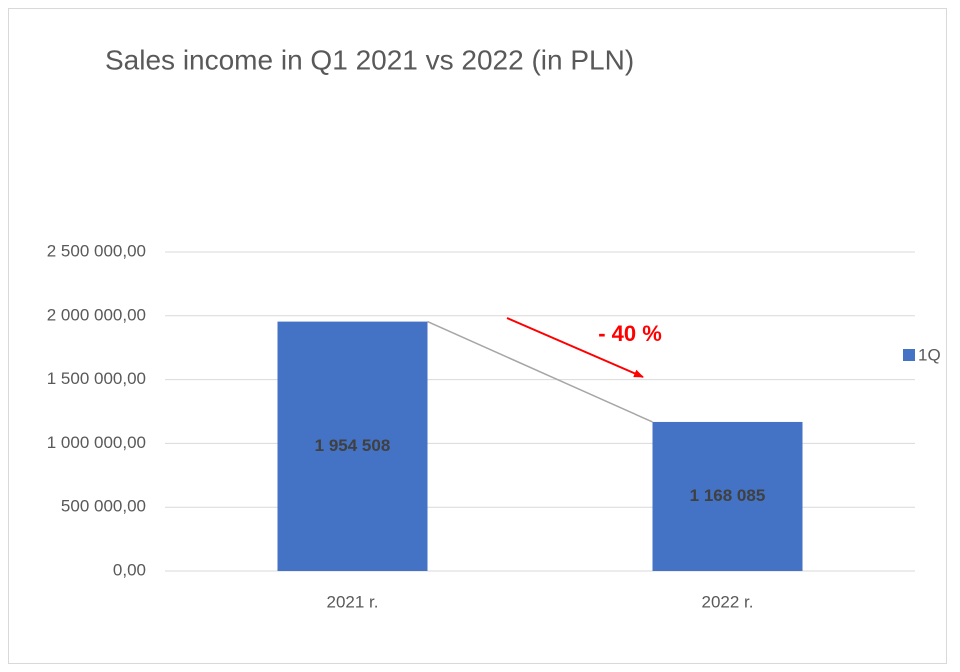  What do you see at coordinates (129, 569) in the screenshot?
I see `y-tick-label: 0,00` at bounding box center [129, 569].